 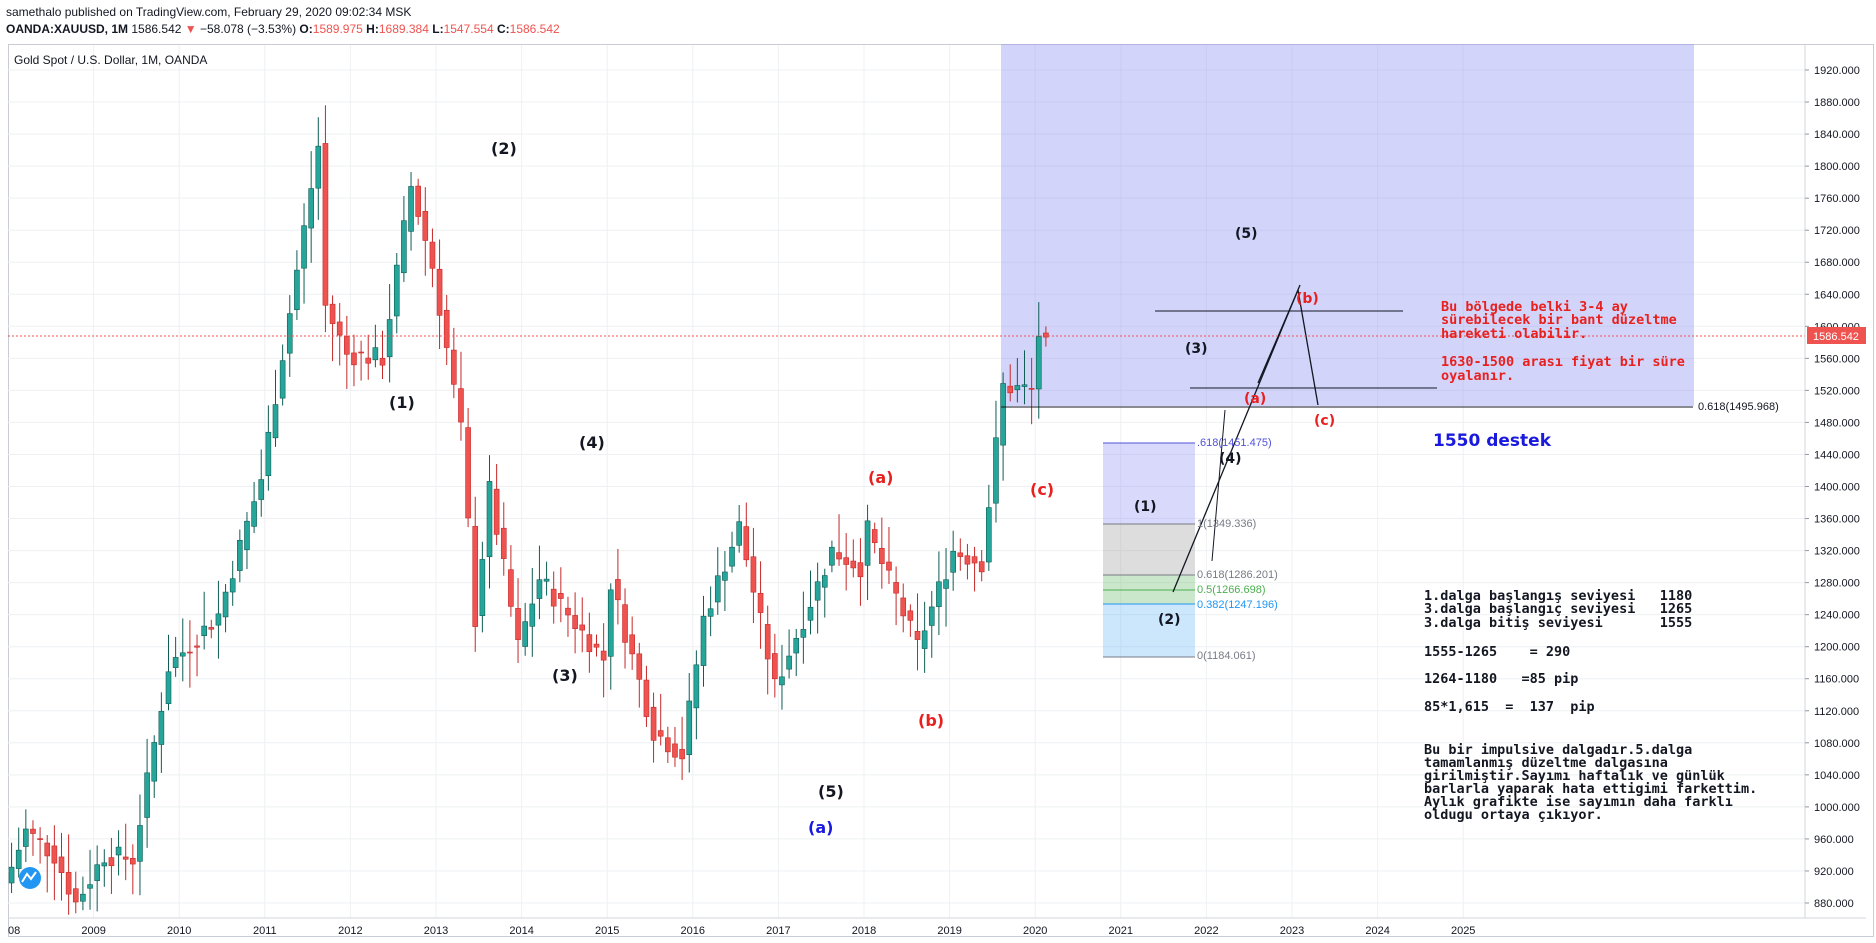 What do you see at coordinates (248, 29) in the screenshot?
I see `price-change: −58.078 (−3.53%)` at bounding box center [248, 29].